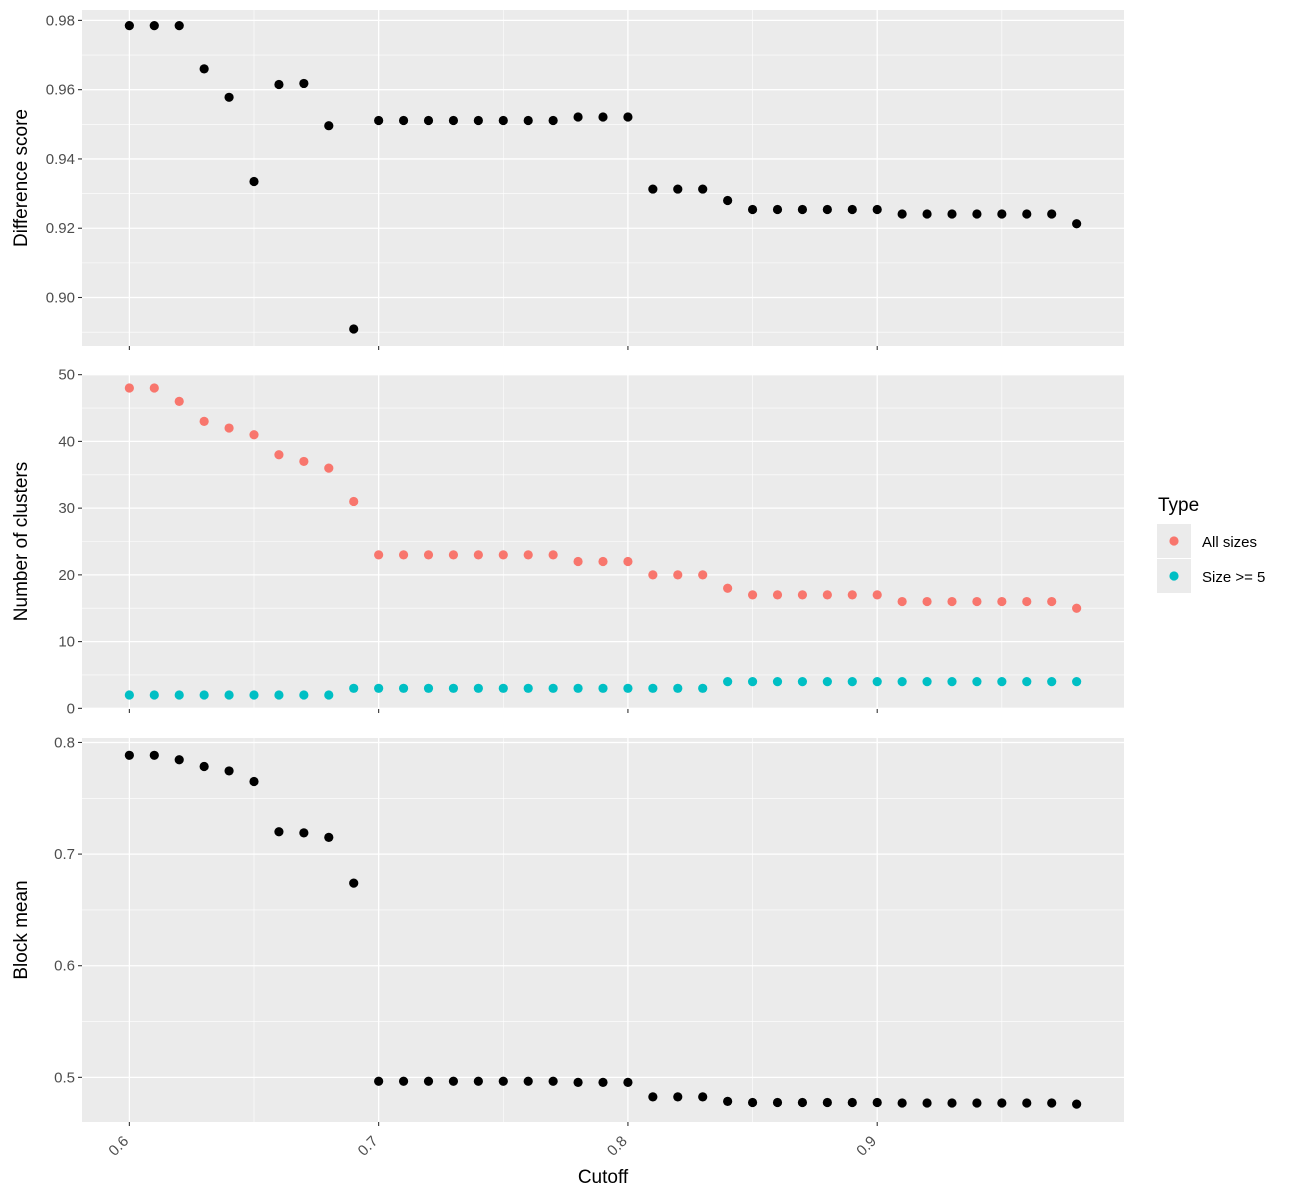 Image resolution: width=1300 pixels, height=1200 pixels. Describe the element at coordinates (1233, 577) in the screenshot. I see `legend-label-size-ge-5: Size >= 5` at that location.